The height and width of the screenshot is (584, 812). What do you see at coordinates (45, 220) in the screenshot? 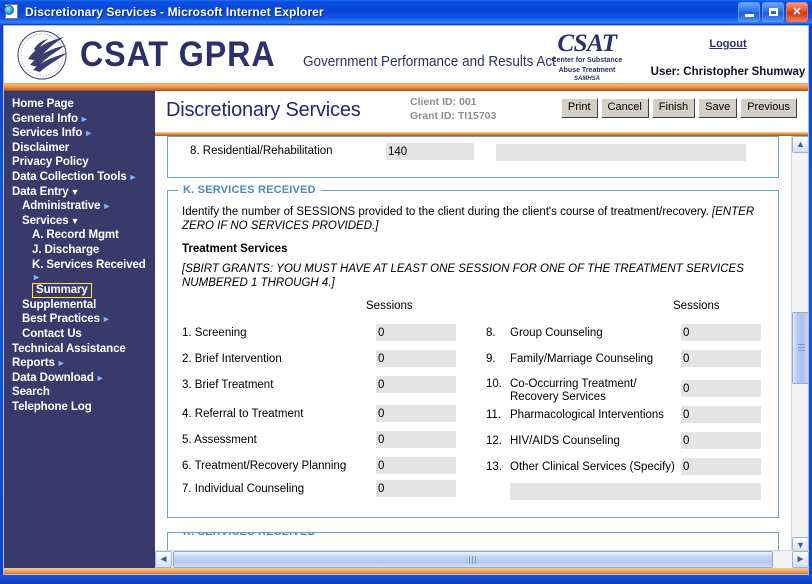
I see `sidebar-item-label: Services` at bounding box center [45, 220].